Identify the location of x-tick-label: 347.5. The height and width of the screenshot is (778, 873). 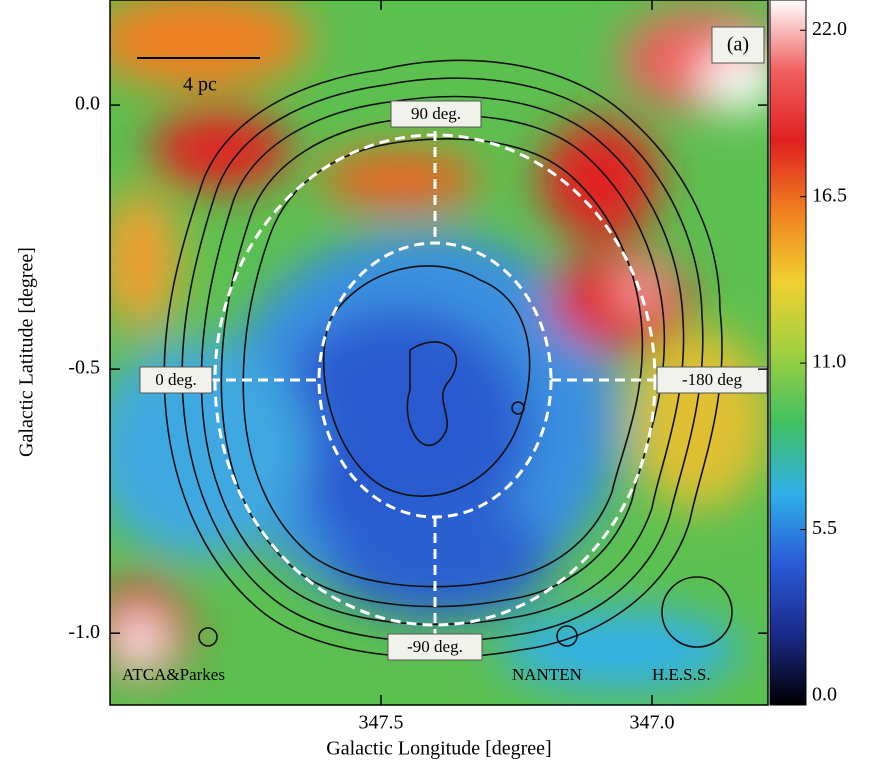
(381, 723).